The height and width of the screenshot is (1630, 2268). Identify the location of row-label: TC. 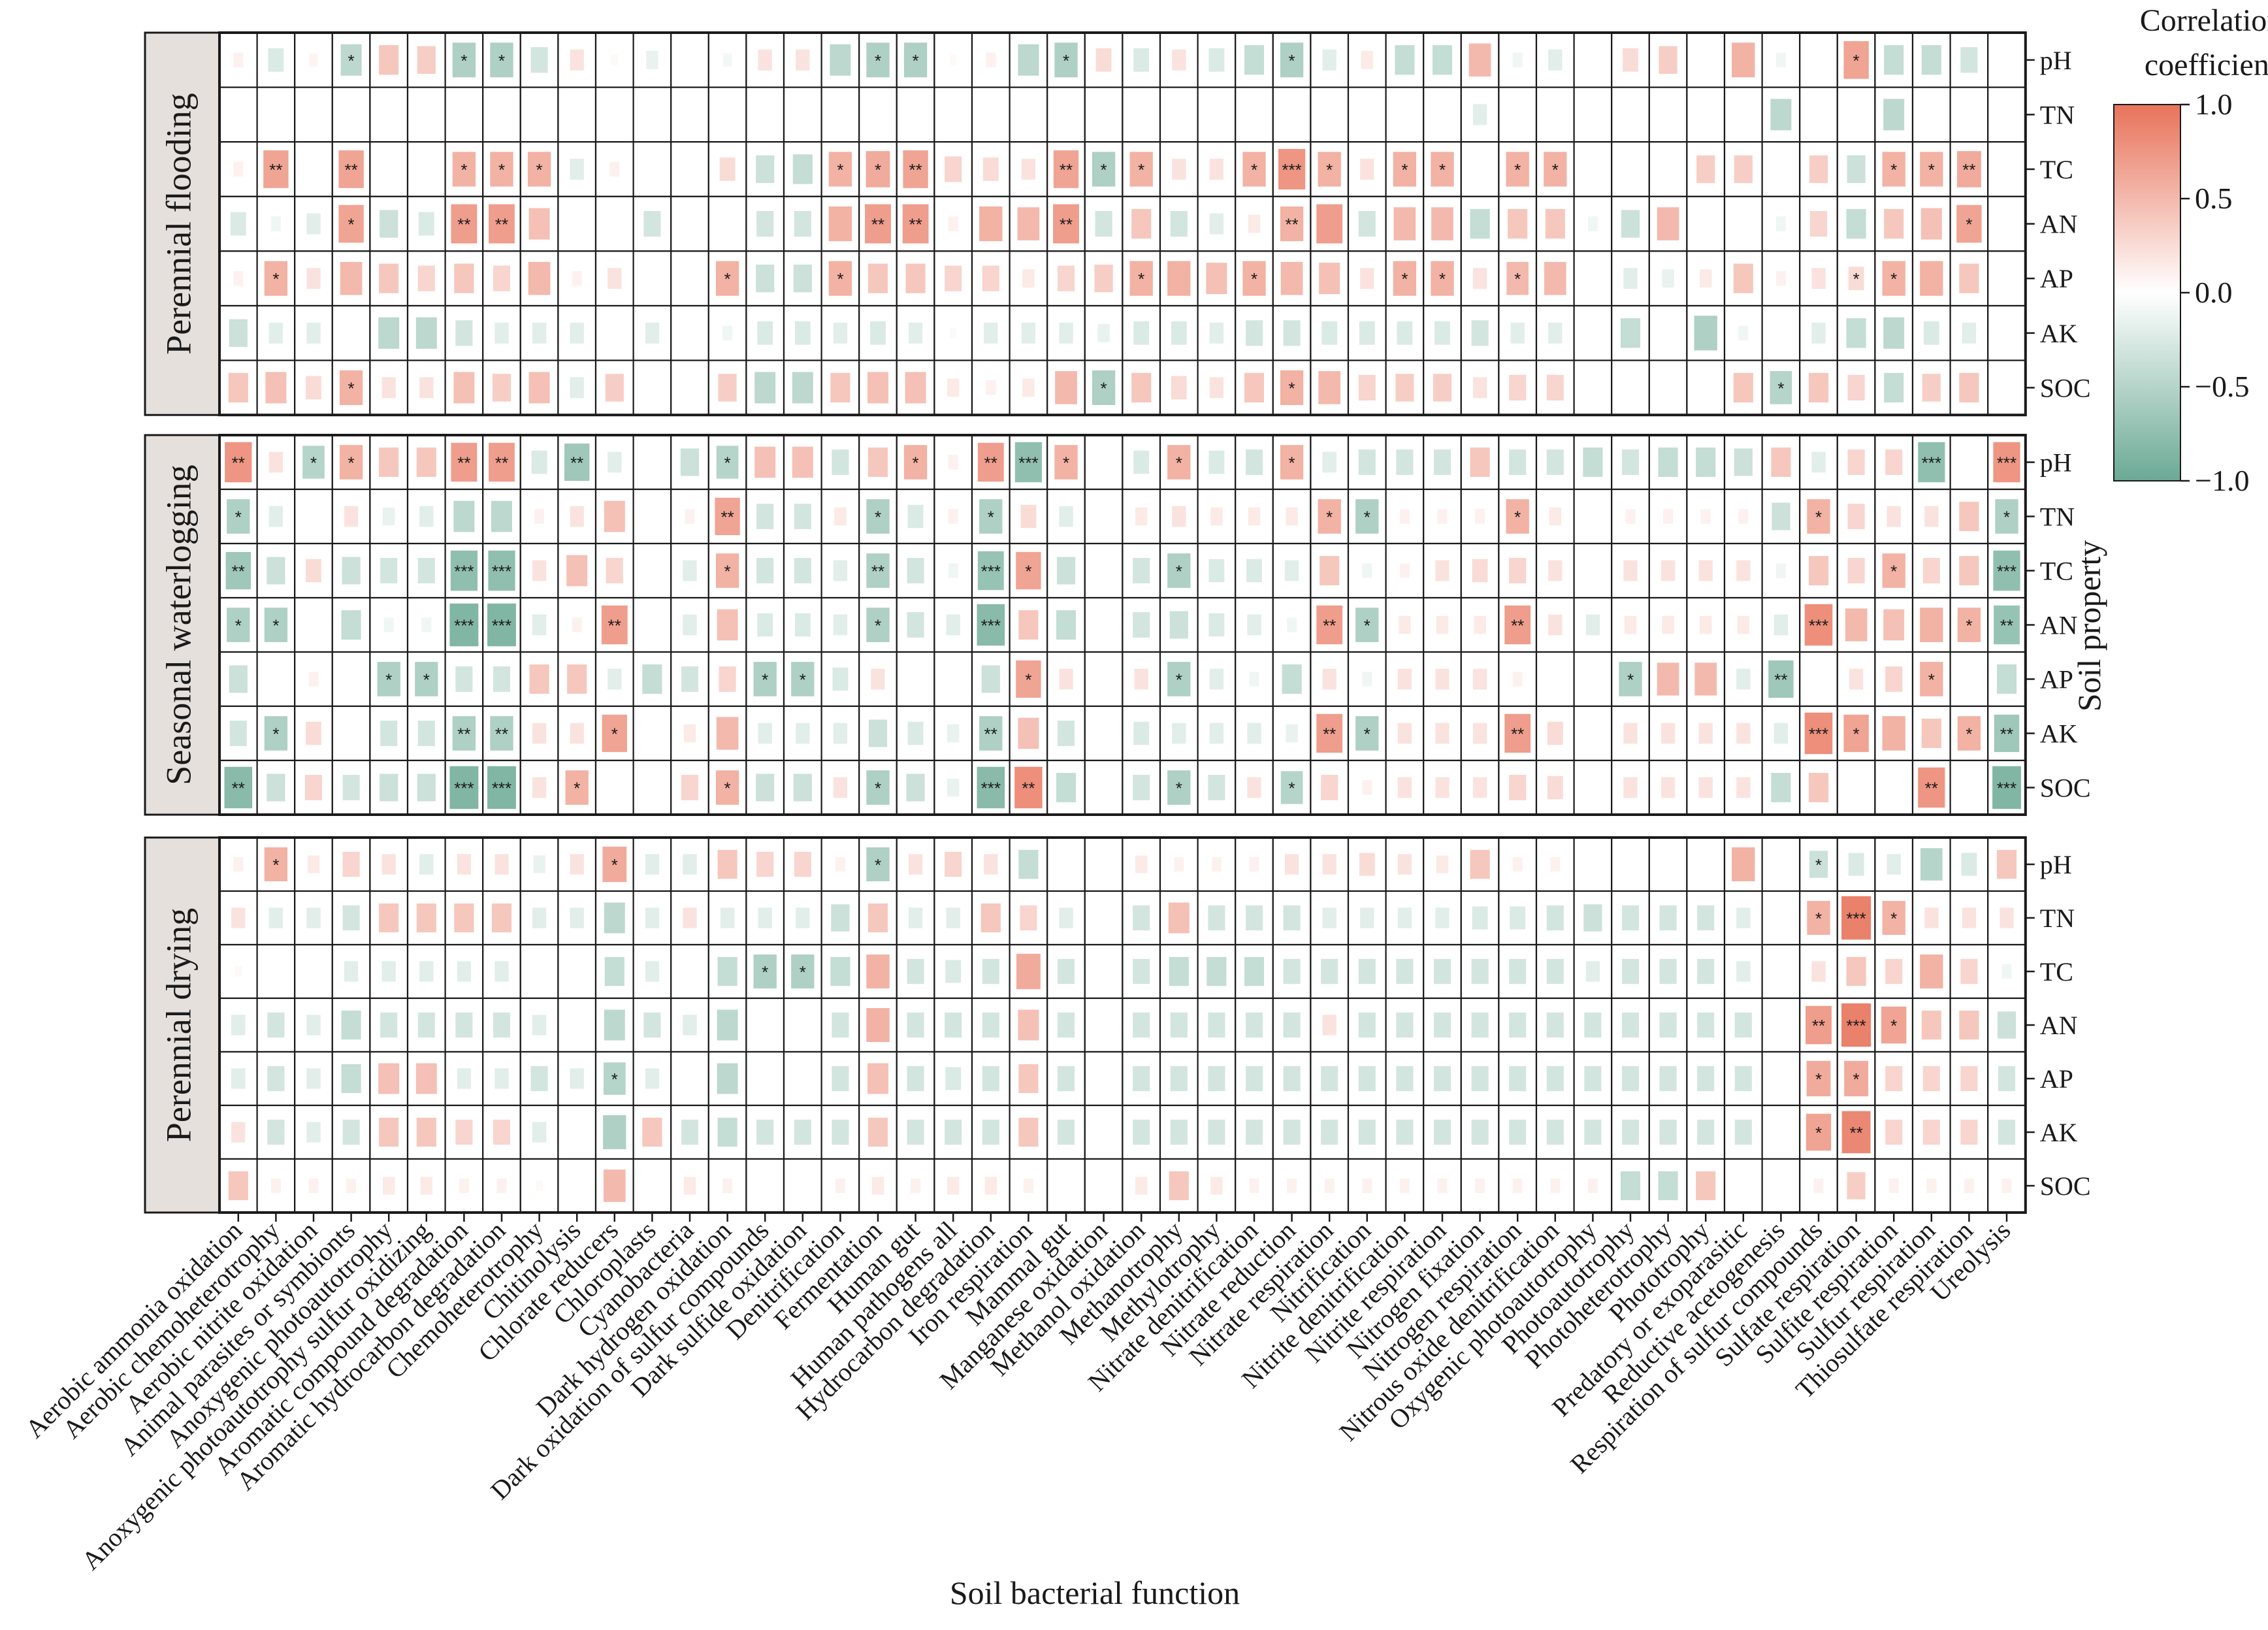
(2056, 971).